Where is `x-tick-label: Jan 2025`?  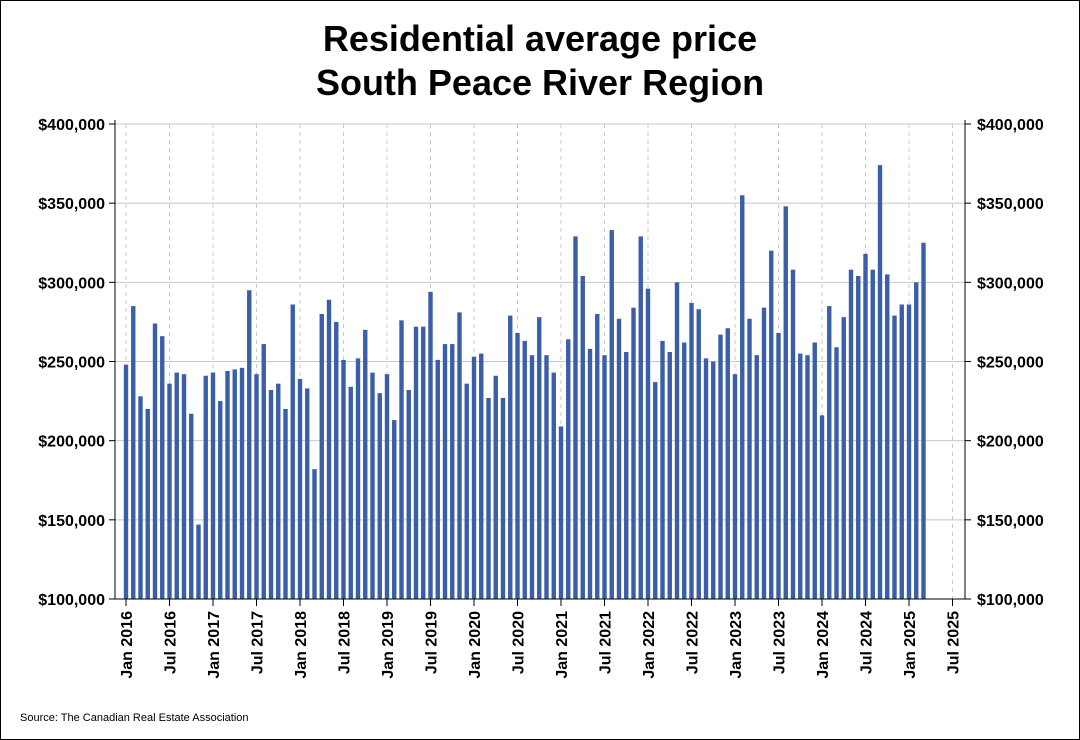 x-tick-label: Jan 2025 is located at coordinates (910, 645).